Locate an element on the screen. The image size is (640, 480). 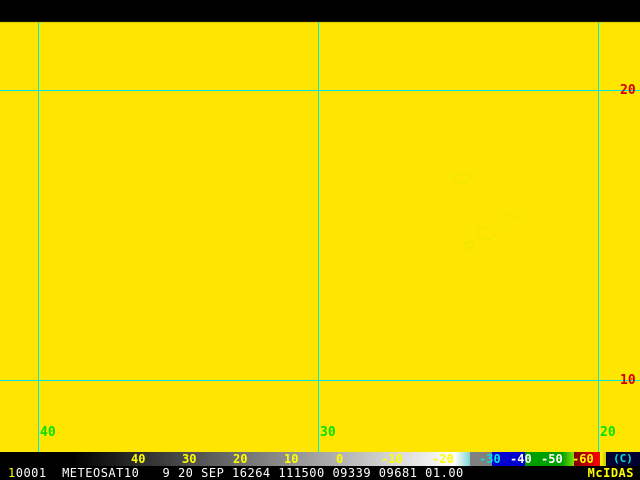
colorbar-units-label: (C) is located at coordinates (623, 459).